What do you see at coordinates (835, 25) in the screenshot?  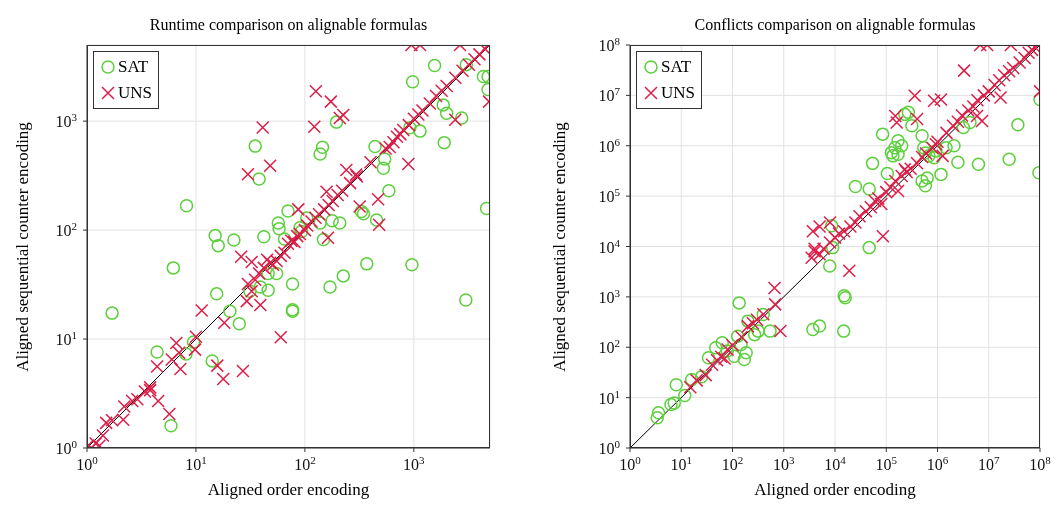 I see `chart-title: Conflicts comparison on alignable formulas` at bounding box center [835, 25].